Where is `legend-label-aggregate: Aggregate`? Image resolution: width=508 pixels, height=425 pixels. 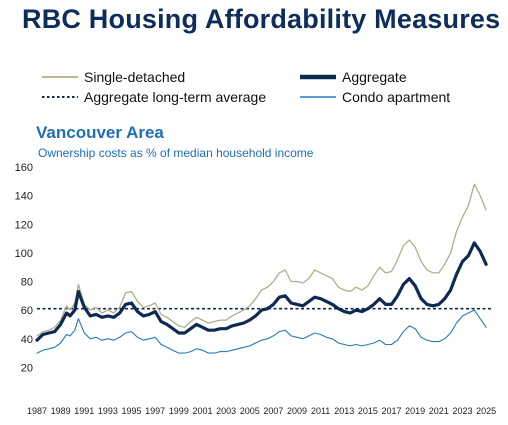
legend-label-aggregate: Aggregate is located at coordinates (374, 77).